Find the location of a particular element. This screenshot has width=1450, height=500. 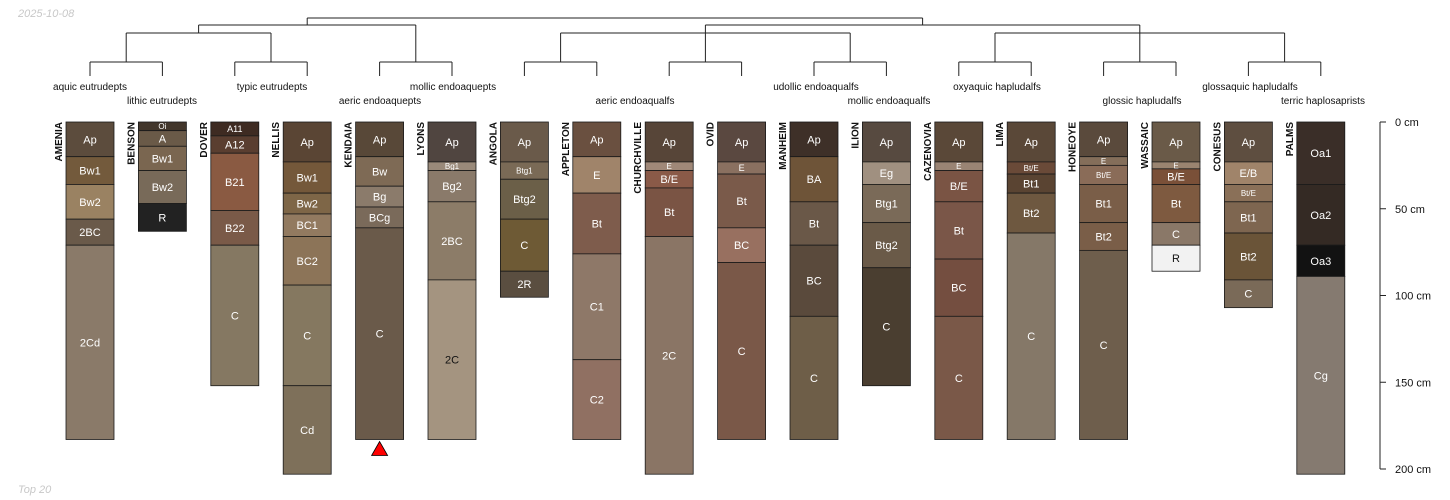

horizon-label: BC1 is located at coordinates (306, 226).